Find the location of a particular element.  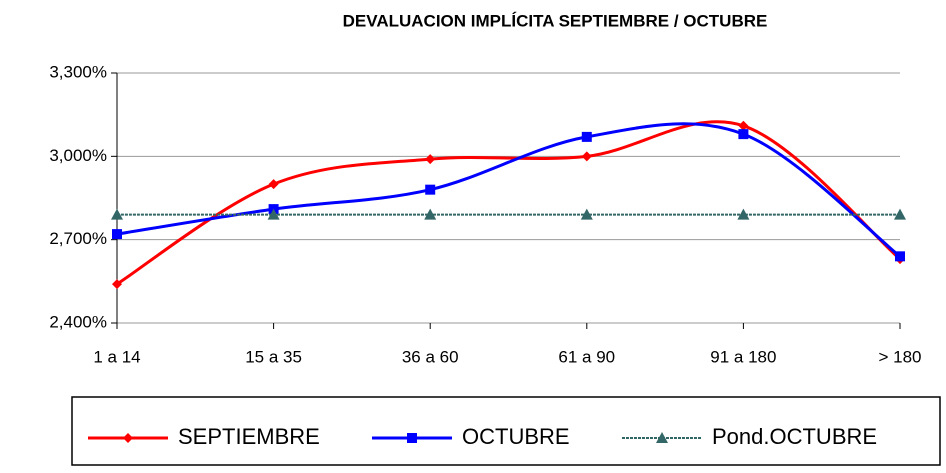

legend-item: Pond.OCTUBRE is located at coordinates (749, 436).